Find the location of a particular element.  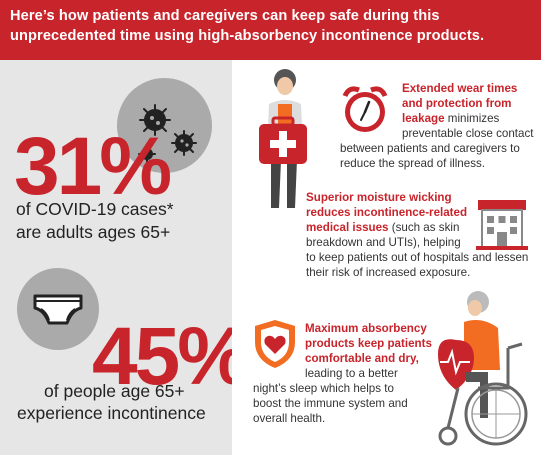

virus-icon is located at coordinates (164, 125).